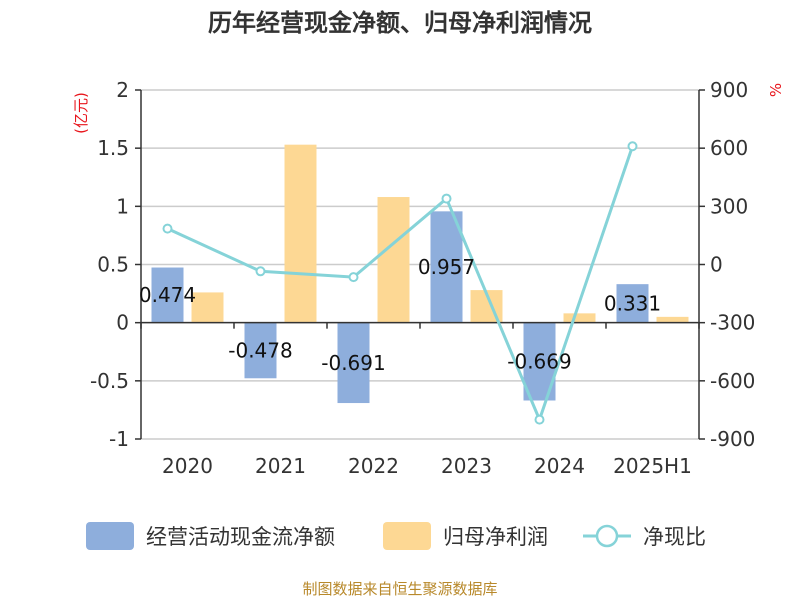  What do you see at coordinates (427, 466) in the screenshot?
I see `x-axis-labels: 2020 2021 2022 2023 2024 2025H1` at bounding box center [427, 466].